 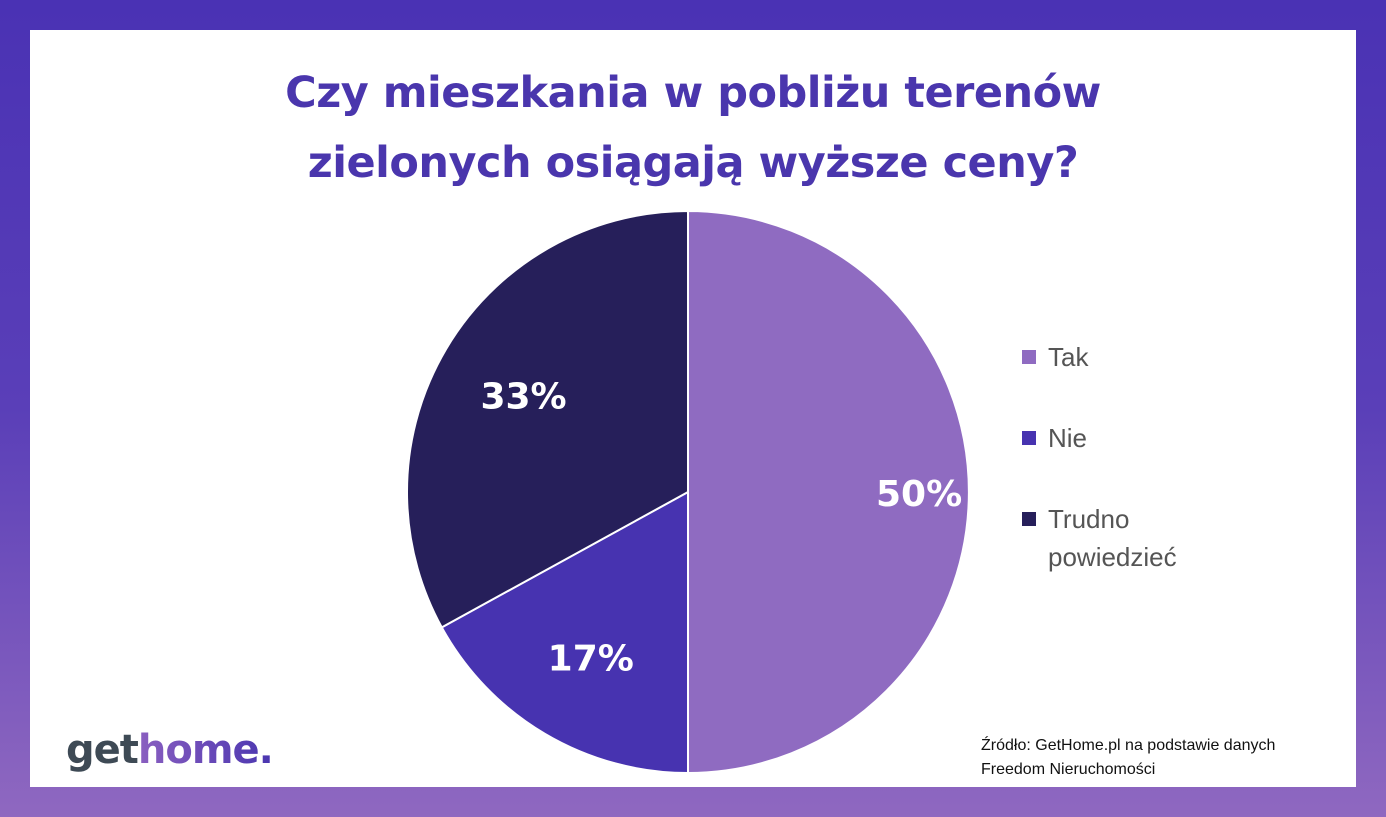 I want to click on legend-item-nie: Nie, so click(x=1054, y=438).